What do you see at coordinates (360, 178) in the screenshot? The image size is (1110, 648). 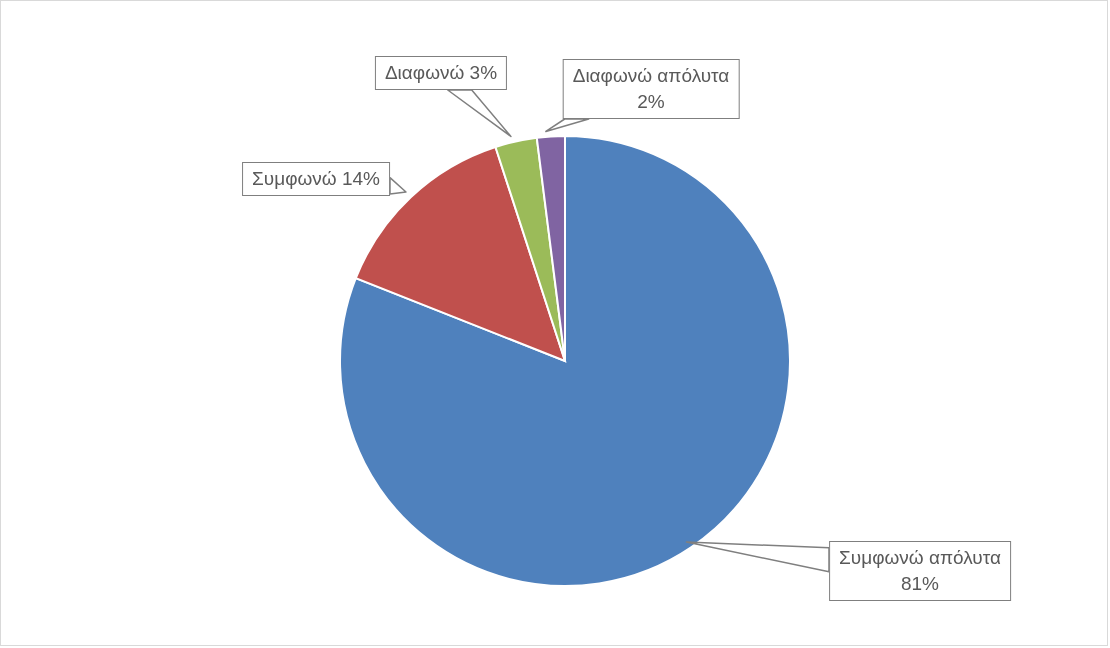 I see `data-label: 14%` at bounding box center [360, 178].